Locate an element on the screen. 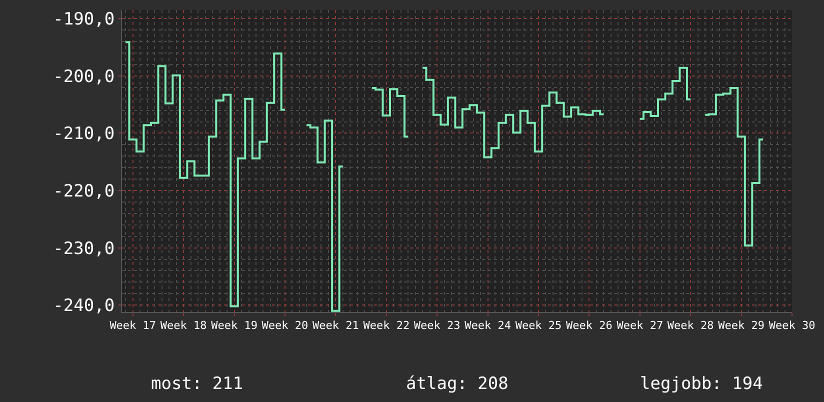 This screenshot has width=824, height=402. y-tick-label: -240,0 is located at coordinates (84, 306).